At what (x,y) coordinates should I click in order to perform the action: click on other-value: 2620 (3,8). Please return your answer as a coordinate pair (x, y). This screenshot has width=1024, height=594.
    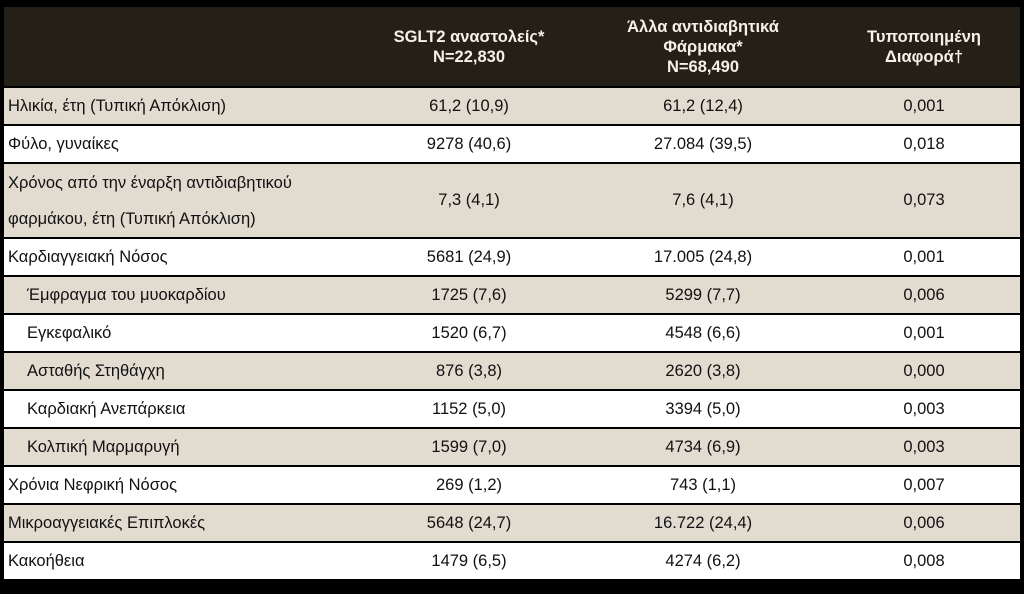
    Looking at the image, I should click on (703, 370).